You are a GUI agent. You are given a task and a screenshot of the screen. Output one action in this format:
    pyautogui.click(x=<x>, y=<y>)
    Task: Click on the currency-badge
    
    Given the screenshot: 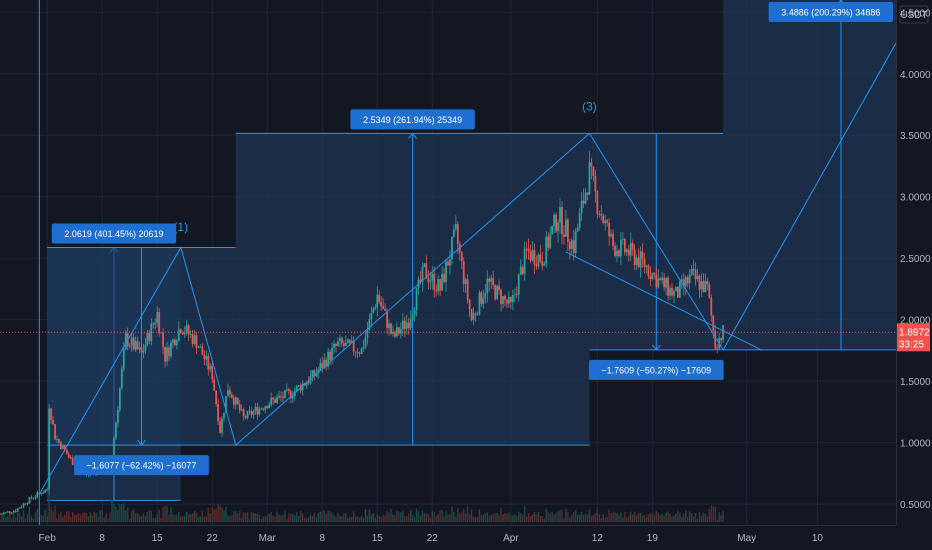 What is the action you would take?
    pyautogui.click(x=914, y=14)
    